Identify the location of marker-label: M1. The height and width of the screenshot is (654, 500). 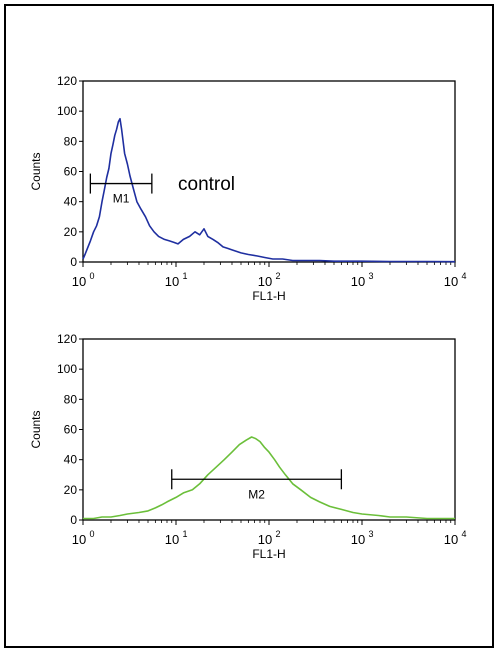
(121, 199).